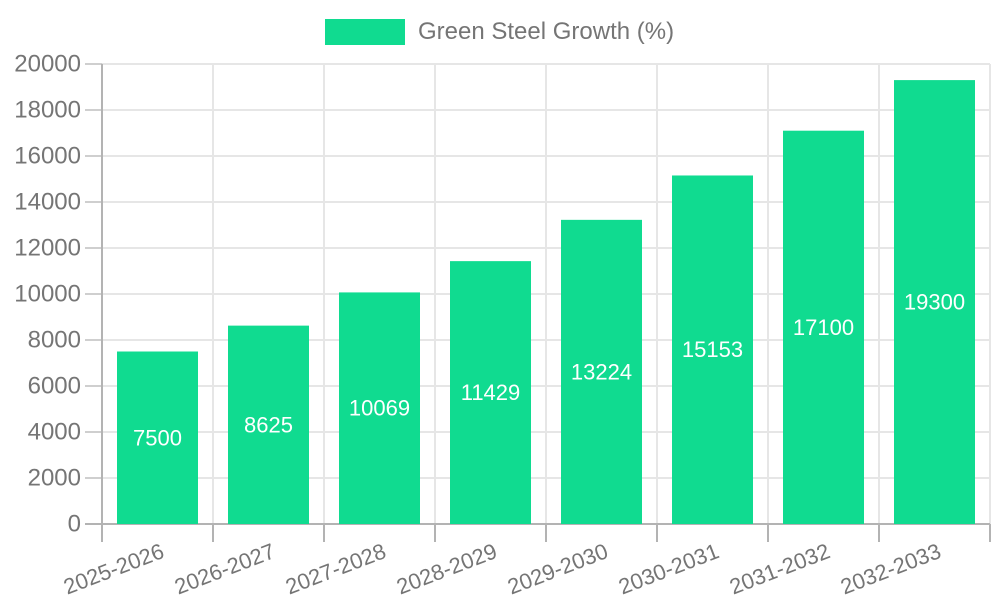  What do you see at coordinates (54, 432) in the screenshot?
I see `y-axis-label: 4000` at bounding box center [54, 432].